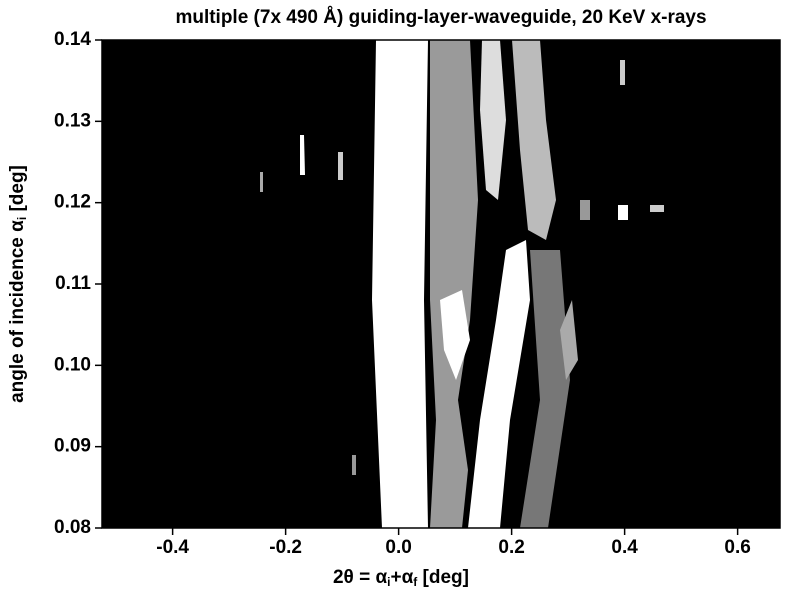 The image size is (803, 595). I want to click on x-axis-label: 2θ = αi+αf [deg], so click(401, 578).